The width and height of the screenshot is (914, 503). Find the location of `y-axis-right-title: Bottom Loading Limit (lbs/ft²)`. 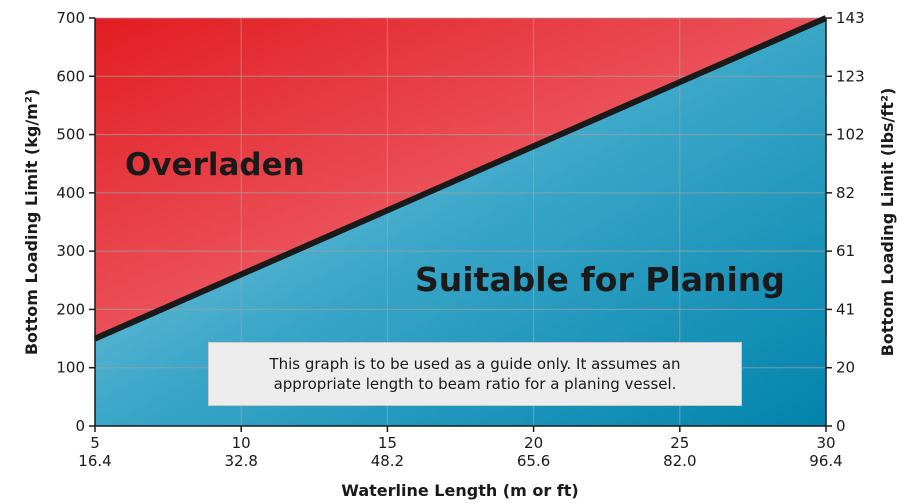

y-axis-right-title: Bottom Loading Limit (lbs/ft²) is located at coordinates (887, 222).